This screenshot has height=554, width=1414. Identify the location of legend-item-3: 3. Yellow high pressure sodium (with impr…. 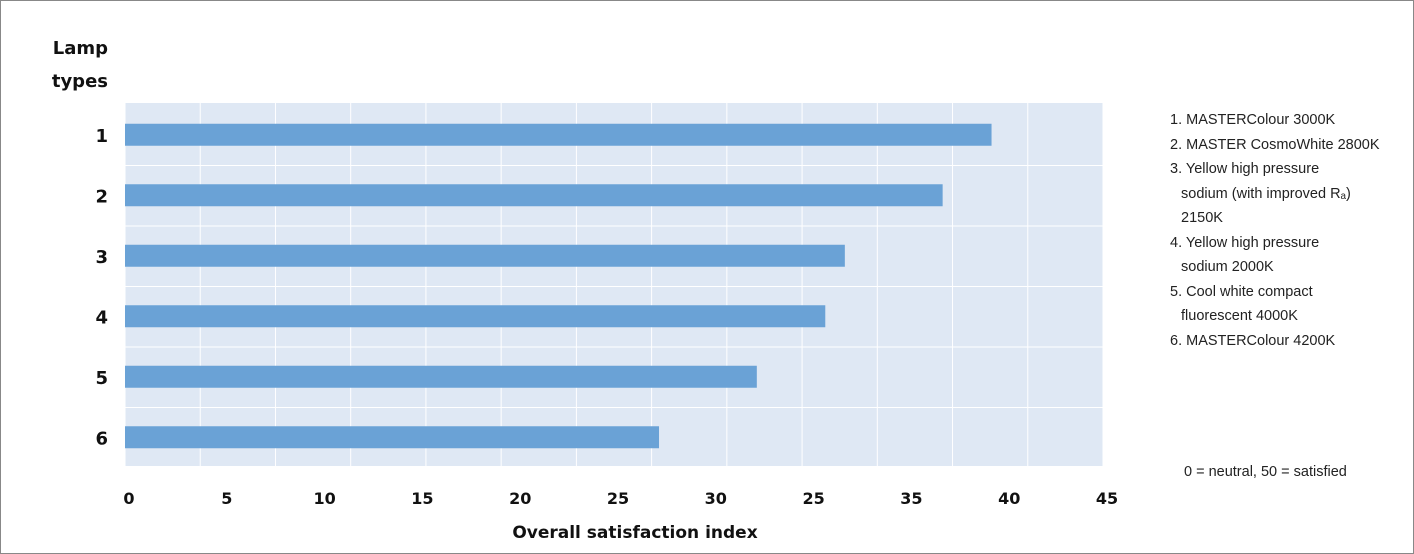
(1275, 194).